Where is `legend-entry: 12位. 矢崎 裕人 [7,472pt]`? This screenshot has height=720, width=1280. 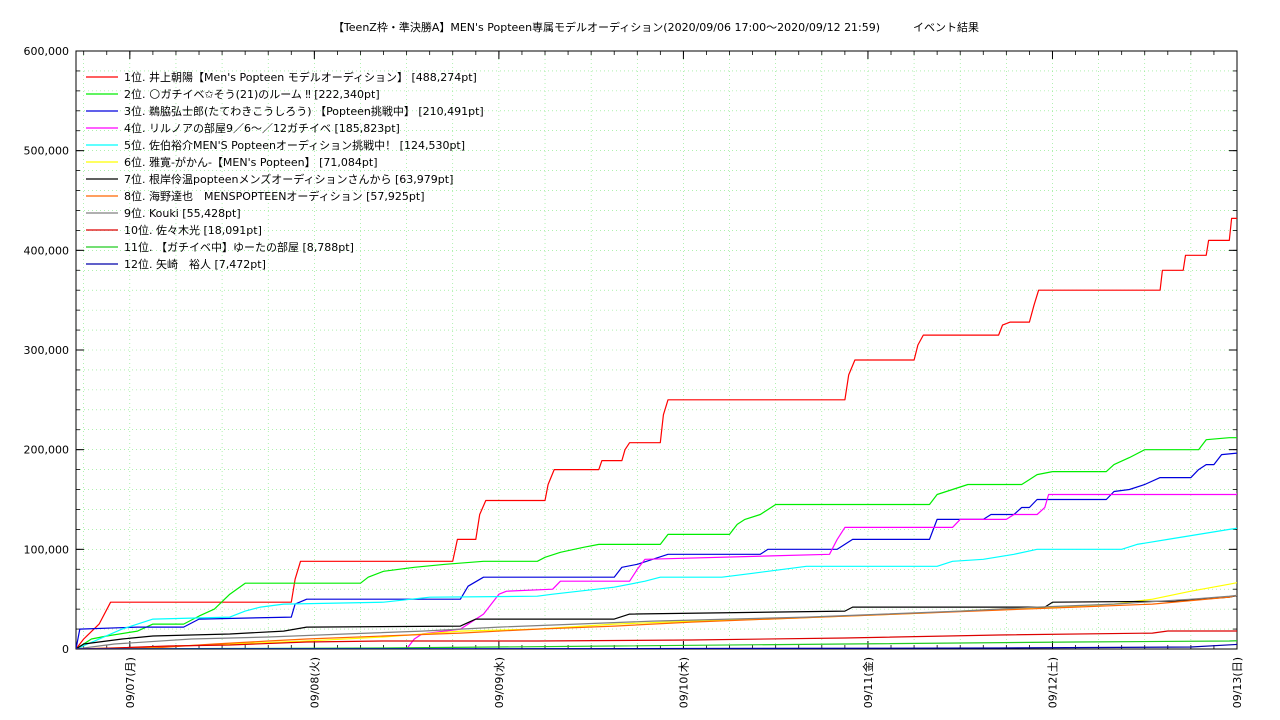
legend-entry: 12位. 矢崎 裕人 [7,472pt] is located at coordinates (195, 264).